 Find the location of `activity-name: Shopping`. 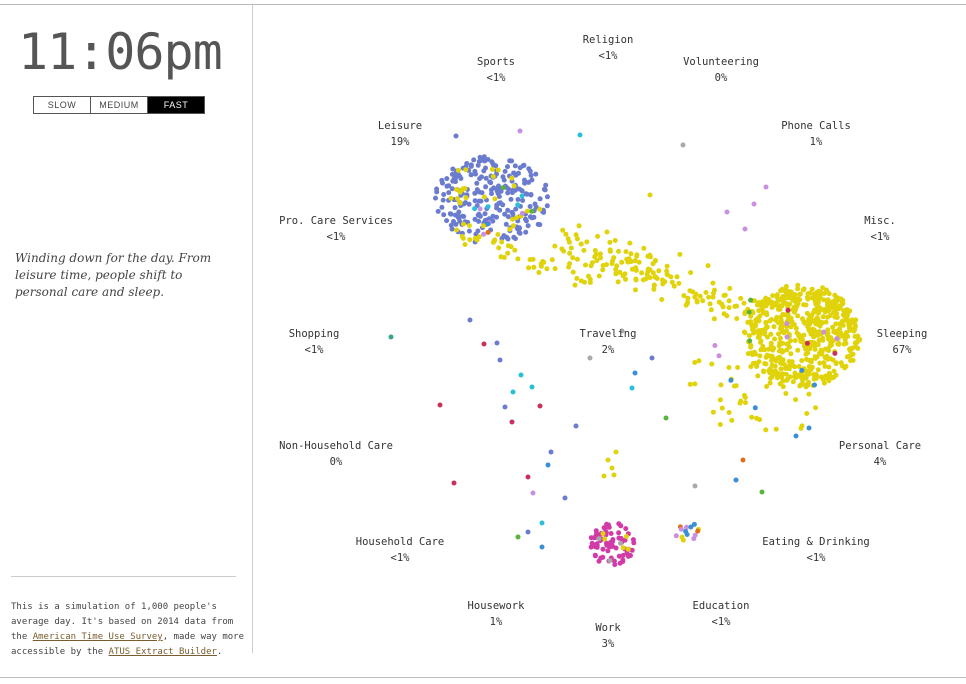

activity-name: Shopping is located at coordinates (314, 334).